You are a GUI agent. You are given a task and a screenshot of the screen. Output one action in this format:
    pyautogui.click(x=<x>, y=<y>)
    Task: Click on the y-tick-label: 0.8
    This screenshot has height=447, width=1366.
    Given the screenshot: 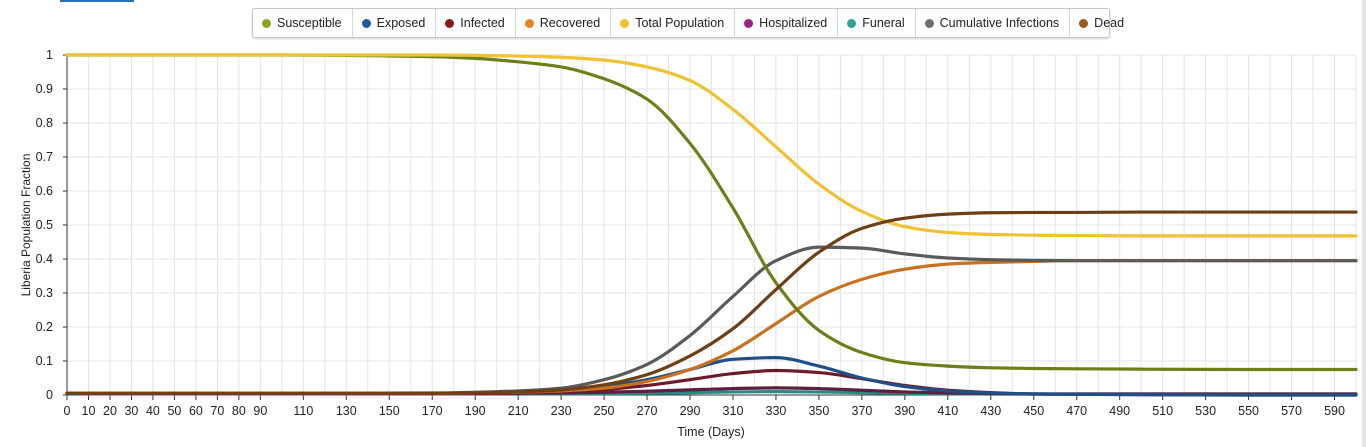 What is the action you would take?
    pyautogui.click(x=44, y=123)
    